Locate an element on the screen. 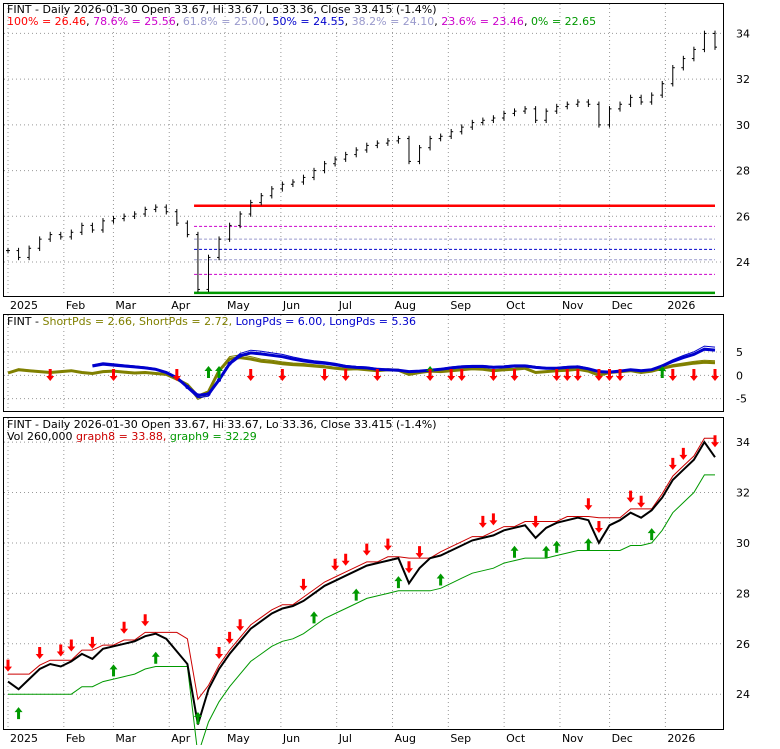 This screenshot has width=780, height=749. stop-y-tick-label: 32 is located at coordinates (743, 493).